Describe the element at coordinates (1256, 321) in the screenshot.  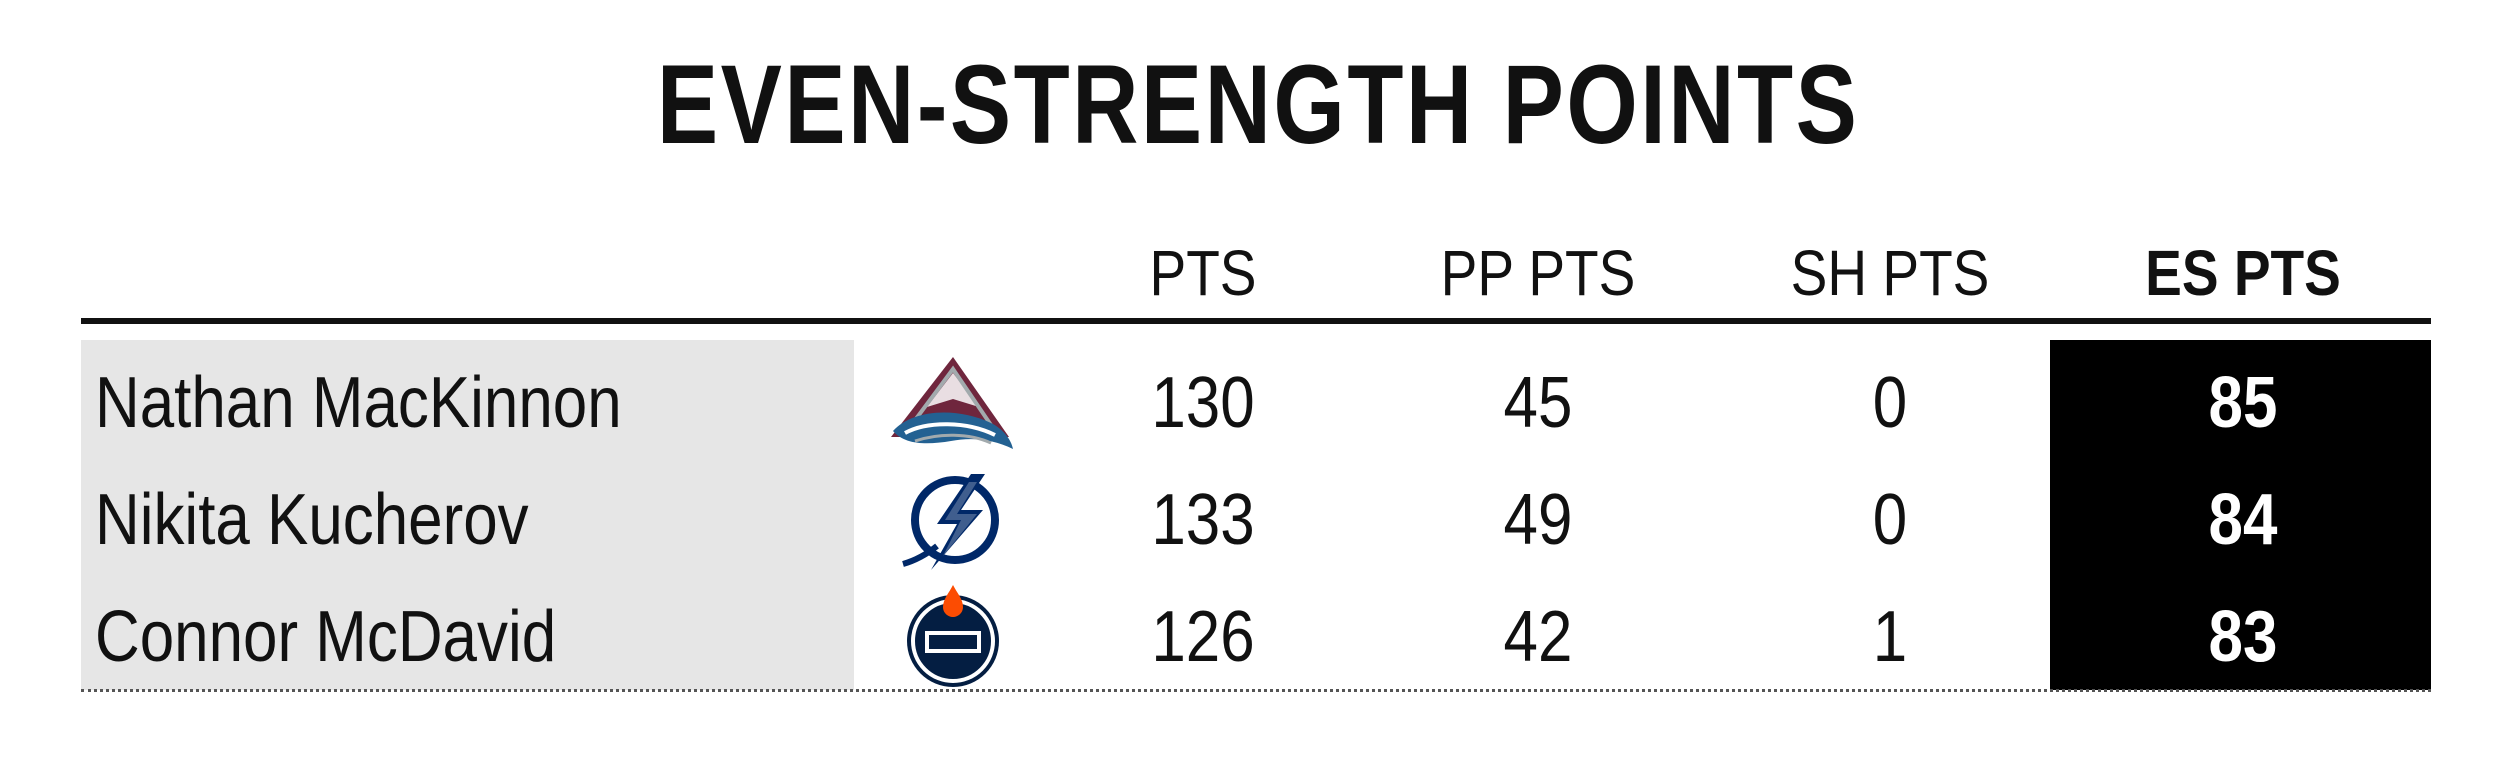
I see `header-rule` at that location.